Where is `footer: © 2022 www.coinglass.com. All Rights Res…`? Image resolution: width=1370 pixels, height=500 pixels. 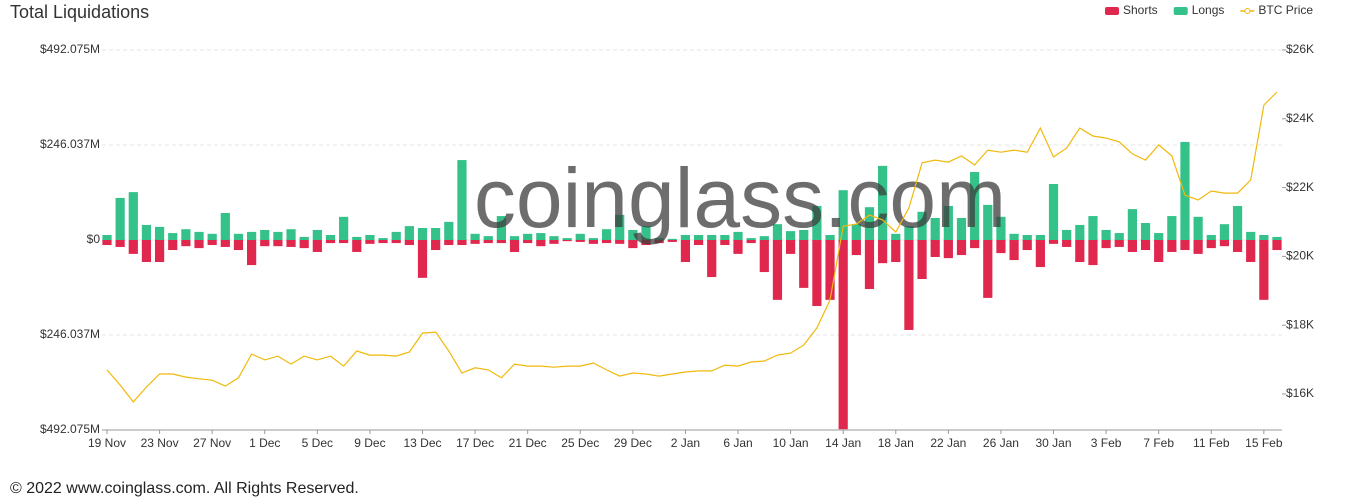 footer: © 2022 www.coinglass.com. All Rights Res… is located at coordinates (184, 488).